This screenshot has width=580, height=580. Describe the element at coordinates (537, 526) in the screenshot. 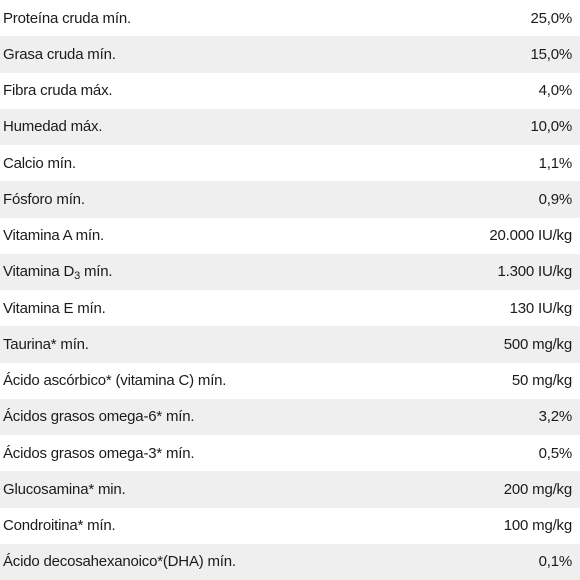

I see `row-value: 100 mg/kg` at that location.